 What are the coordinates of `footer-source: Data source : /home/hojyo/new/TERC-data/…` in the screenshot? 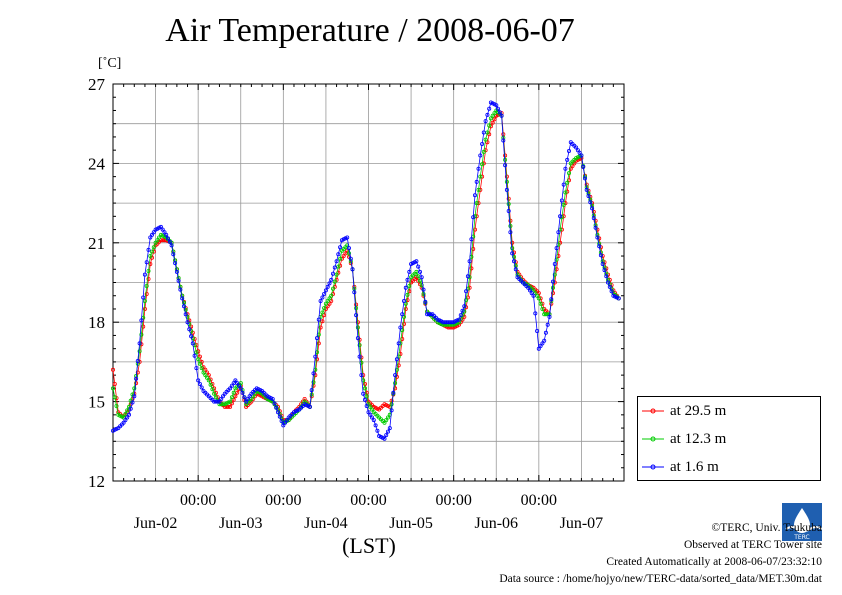 It's located at (660, 579).